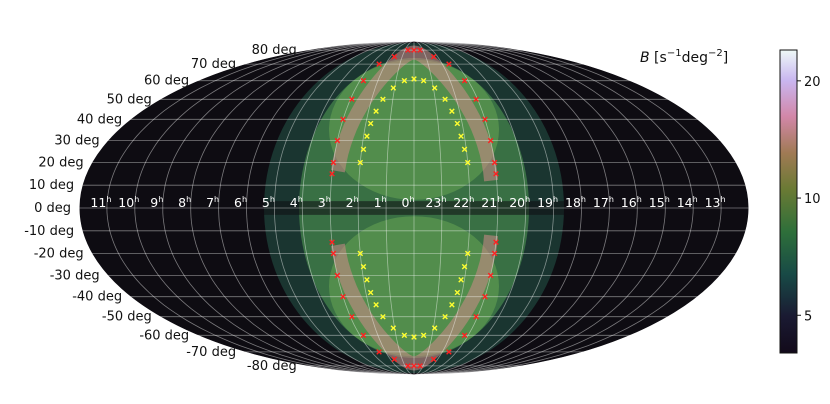 The height and width of the screenshot is (404, 830). What do you see at coordinates (491, 202) in the screenshot?
I see `ra-label: 21h` at bounding box center [491, 202].